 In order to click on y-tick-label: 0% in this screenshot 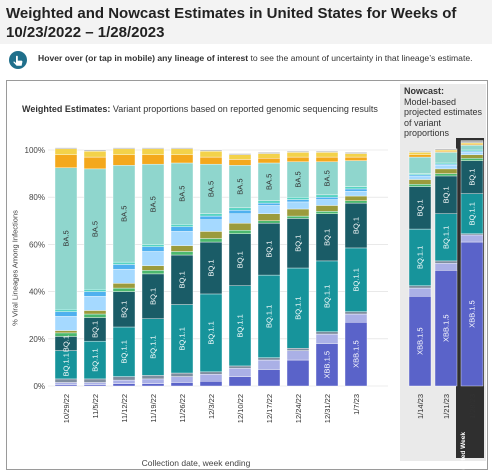, I will do `click(39, 386)`.